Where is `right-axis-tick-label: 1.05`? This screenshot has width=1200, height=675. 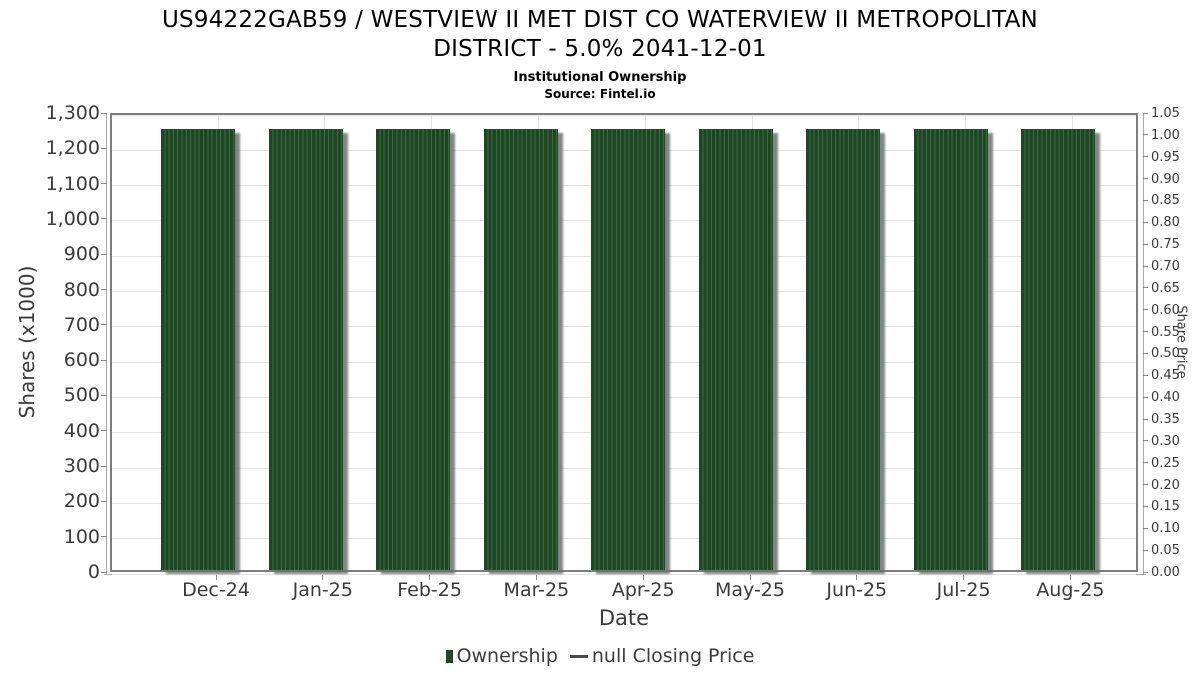 right-axis-tick-label: 1.05 is located at coordinates (1165, 113).